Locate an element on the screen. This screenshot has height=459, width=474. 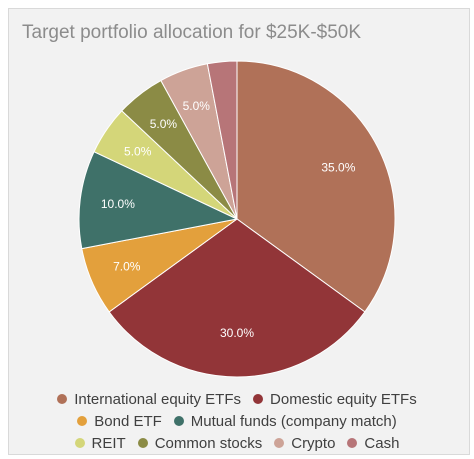
legend-label: REIT is located at coordinates (108, 443).